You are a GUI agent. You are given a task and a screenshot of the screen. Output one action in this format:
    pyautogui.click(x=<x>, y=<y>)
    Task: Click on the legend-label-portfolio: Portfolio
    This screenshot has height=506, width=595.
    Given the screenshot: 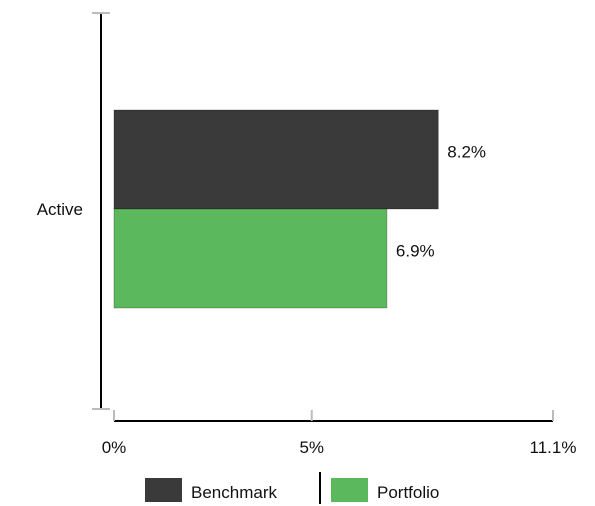 What is the action you would take?
    pyautogui.click(x=408, y=492)
    